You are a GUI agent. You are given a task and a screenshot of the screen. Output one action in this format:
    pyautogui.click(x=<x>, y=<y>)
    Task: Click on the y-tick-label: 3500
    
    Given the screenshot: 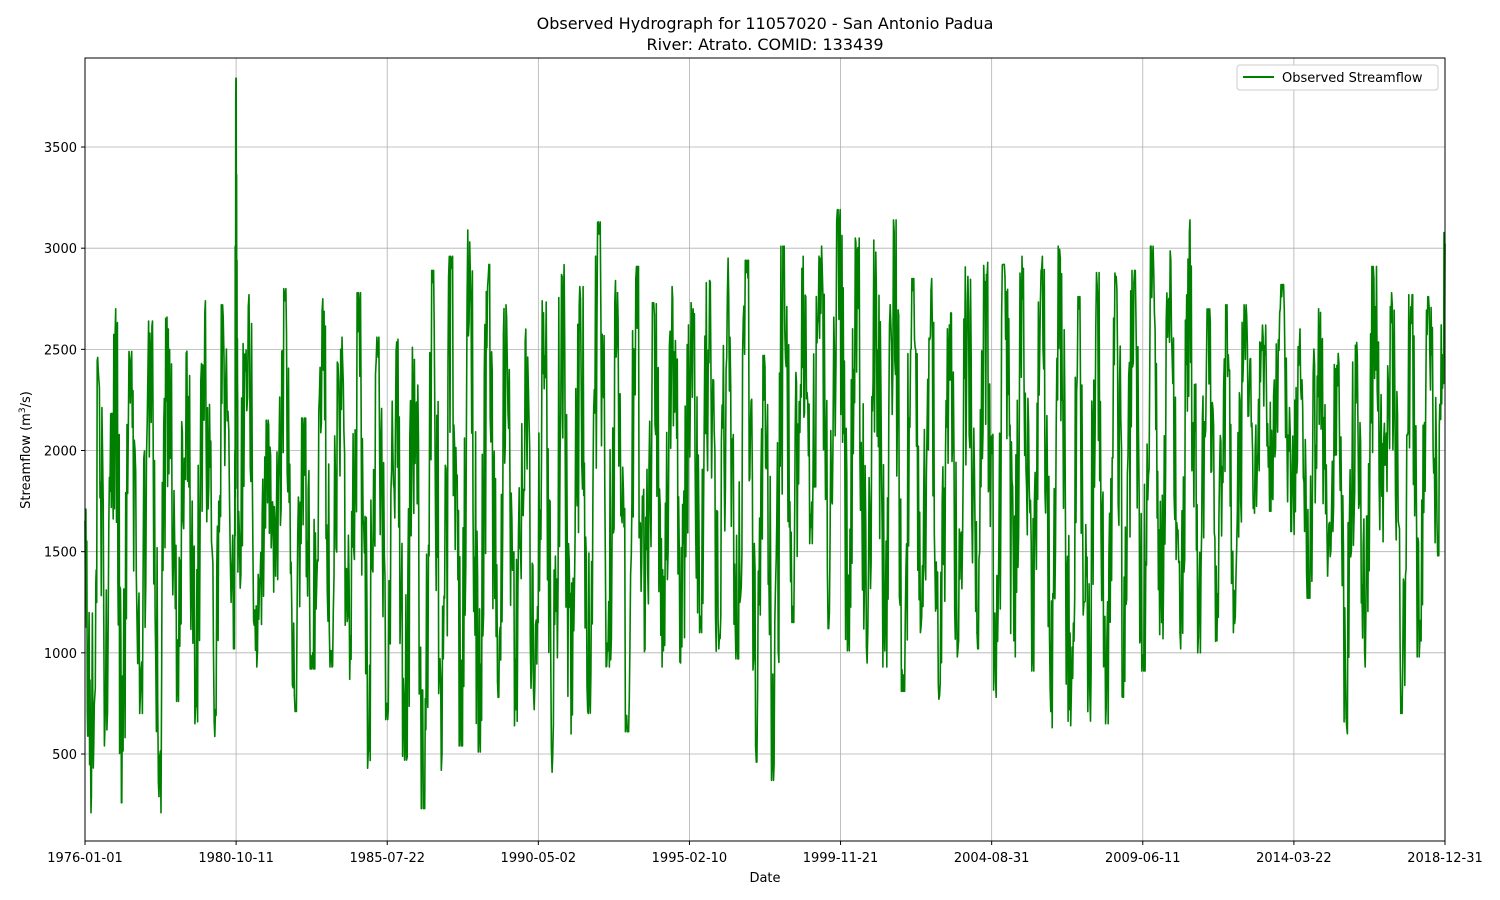 What is the action you would take?
    pyautogui.click(x=60, y=148)
    